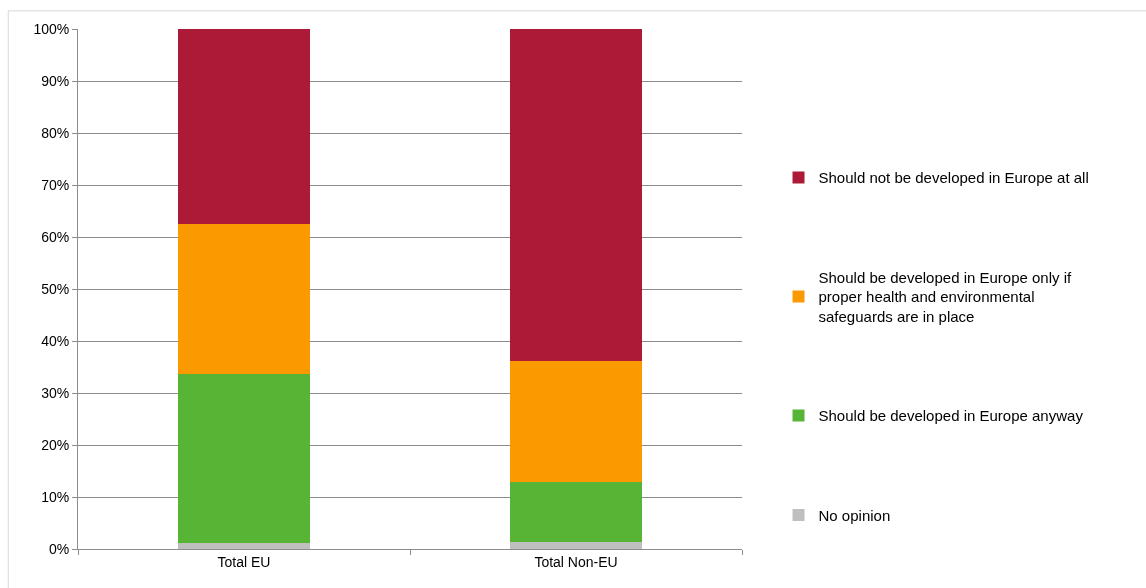 This screenshot has width=1146, height=588. I want to click on y-tick-label: 10%, so click(55, 496).